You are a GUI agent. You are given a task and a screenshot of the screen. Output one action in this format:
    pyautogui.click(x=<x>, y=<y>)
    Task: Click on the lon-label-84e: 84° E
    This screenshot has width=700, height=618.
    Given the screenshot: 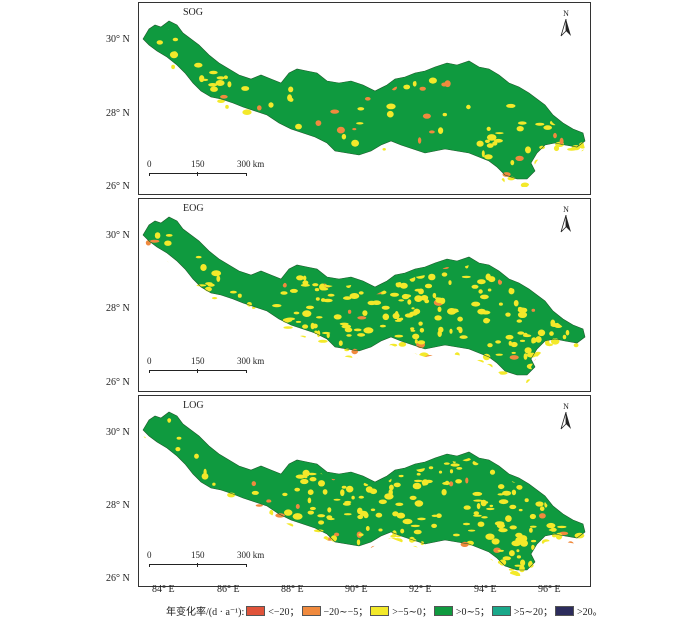 What is the action you would take?
    pyautogui.click(x=163, y=589)
    